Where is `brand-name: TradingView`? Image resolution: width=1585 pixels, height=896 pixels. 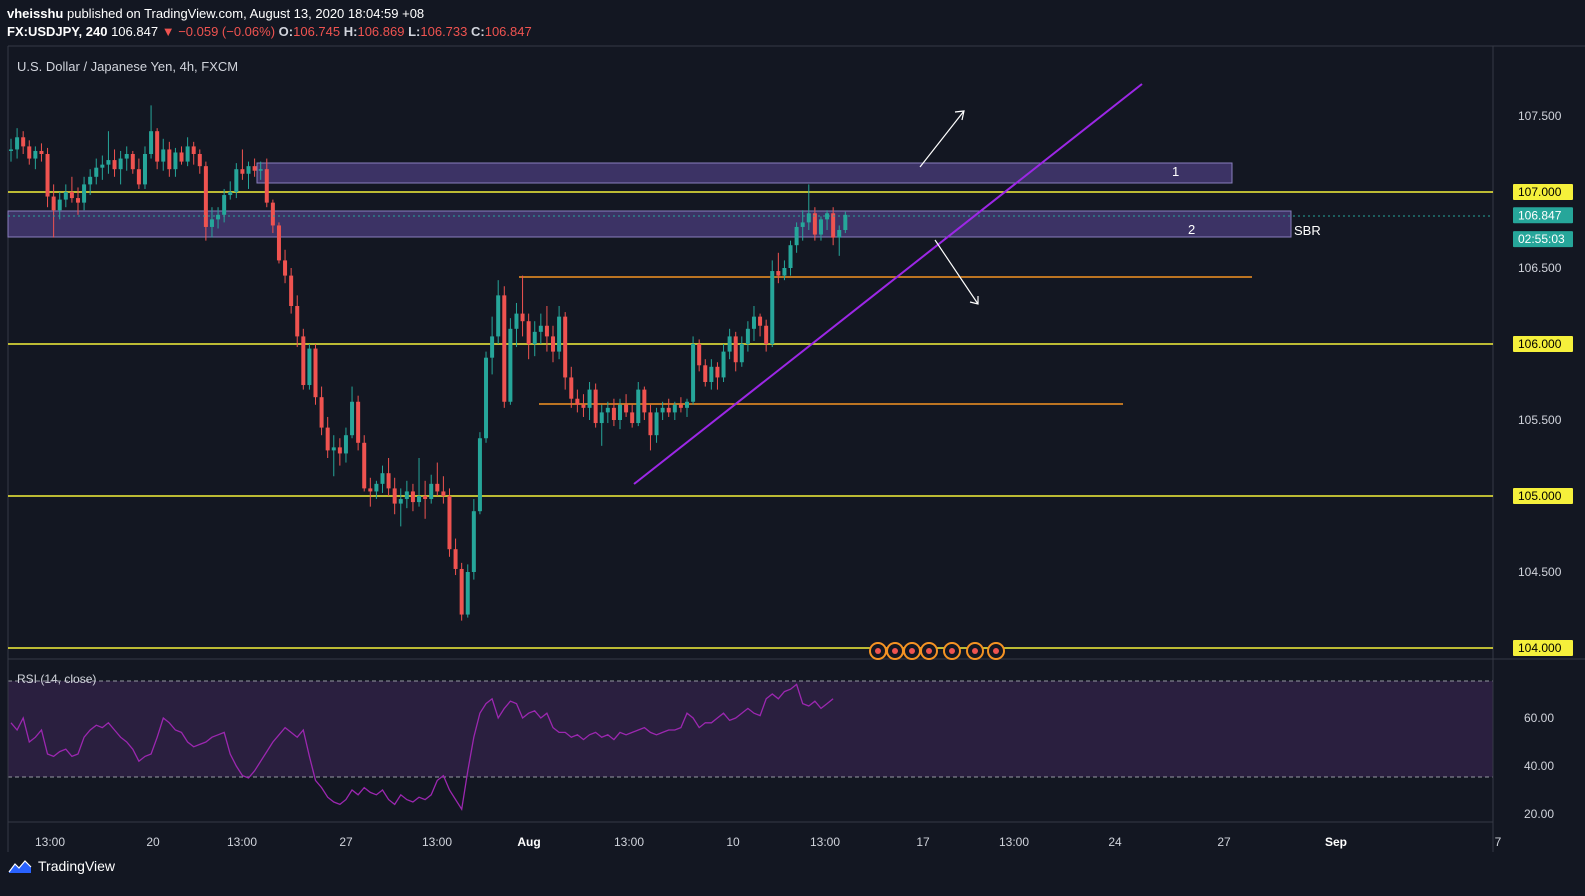 brand-name: TradingView is located at coordinates (77, 866).